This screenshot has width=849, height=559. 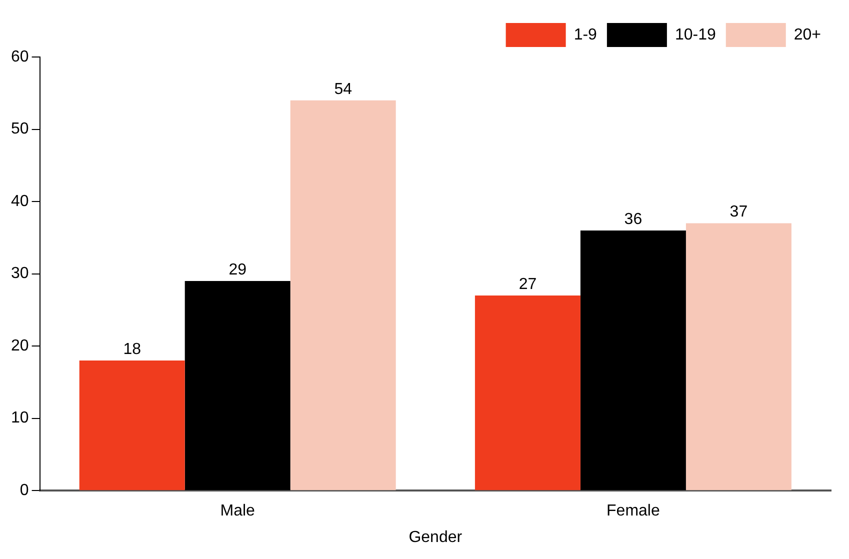 What do you see at coordinates (633, 219) in the screenshot?
I see `data-label: 36` at bounding box center [633, 219].